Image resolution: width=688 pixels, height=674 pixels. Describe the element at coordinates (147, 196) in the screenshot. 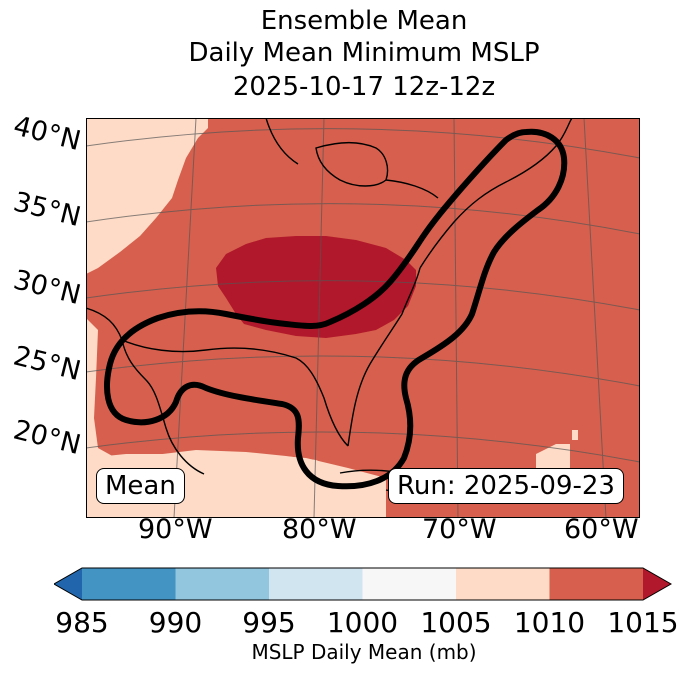

I see `pressure-field-1005-1010-northwest` at that location.